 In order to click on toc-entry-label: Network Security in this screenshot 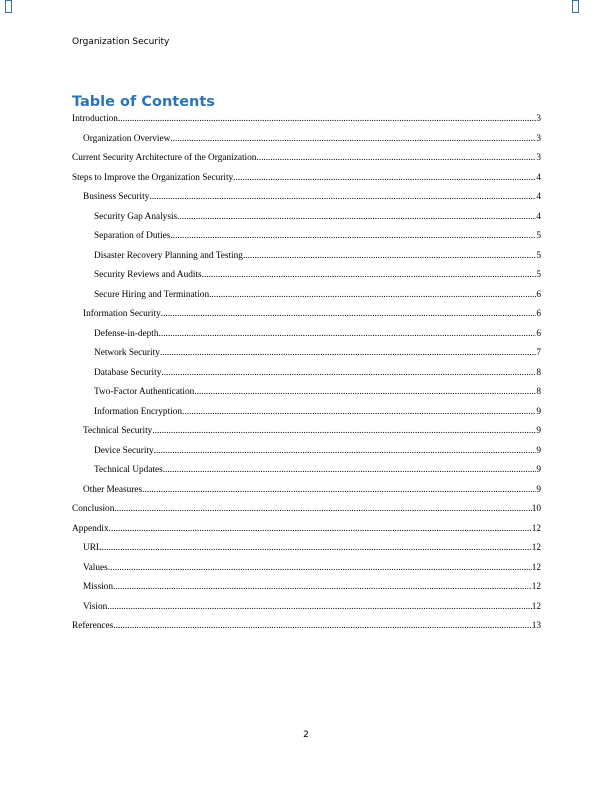, I will do `click(127, 353)`.